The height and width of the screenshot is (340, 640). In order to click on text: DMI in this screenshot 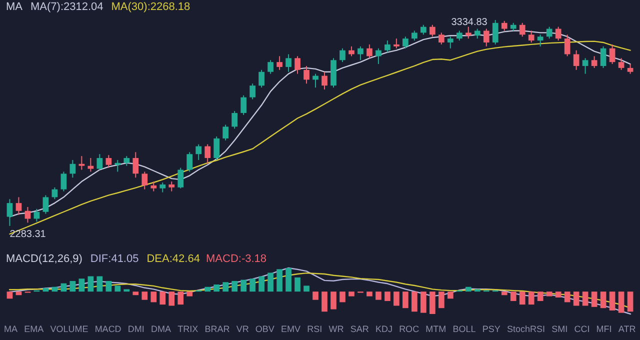, I will do `click(136, 330)`.